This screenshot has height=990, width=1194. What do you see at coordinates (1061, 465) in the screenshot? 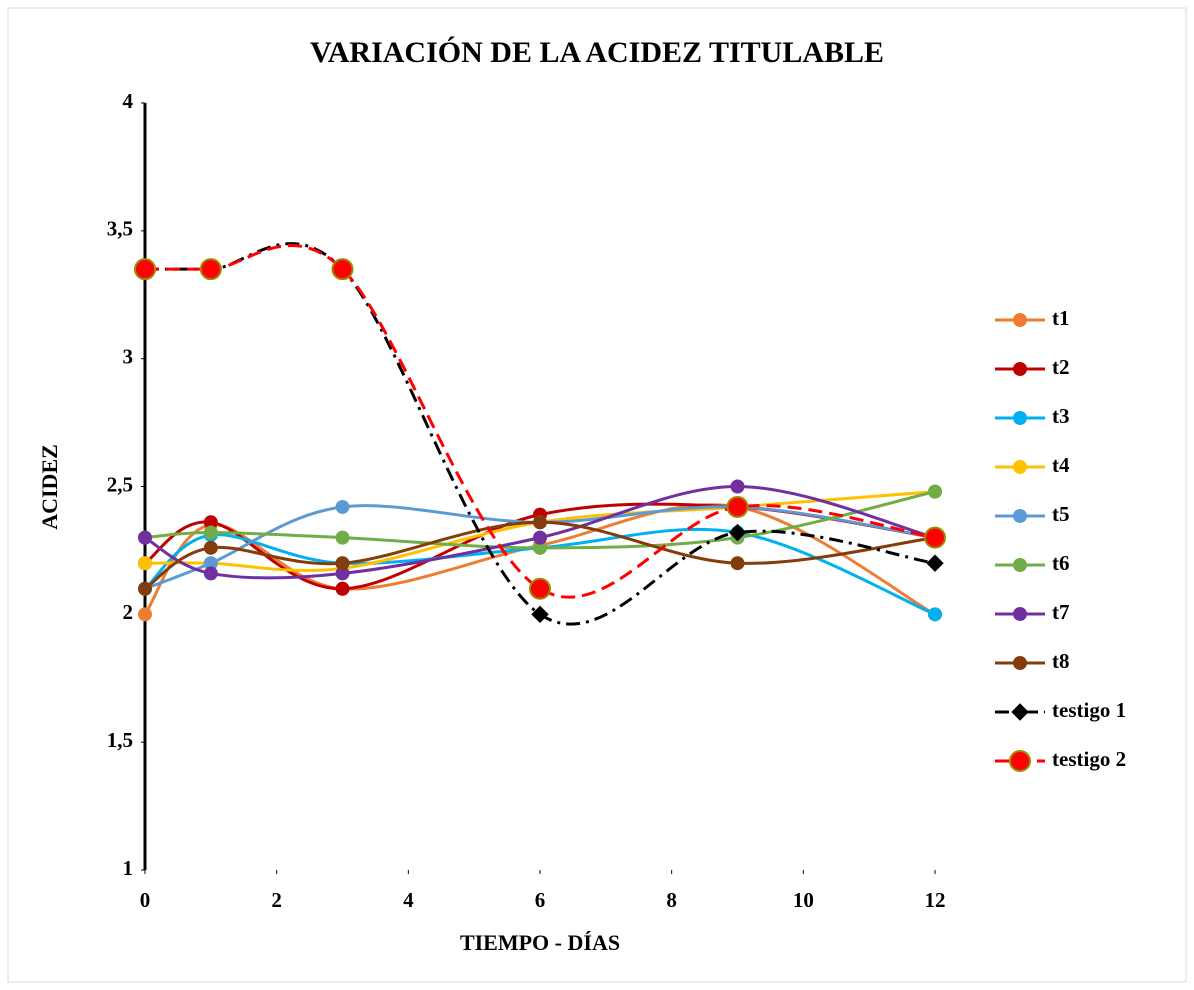
I see `legend-label: t4` at bounding box center [1061, 465].